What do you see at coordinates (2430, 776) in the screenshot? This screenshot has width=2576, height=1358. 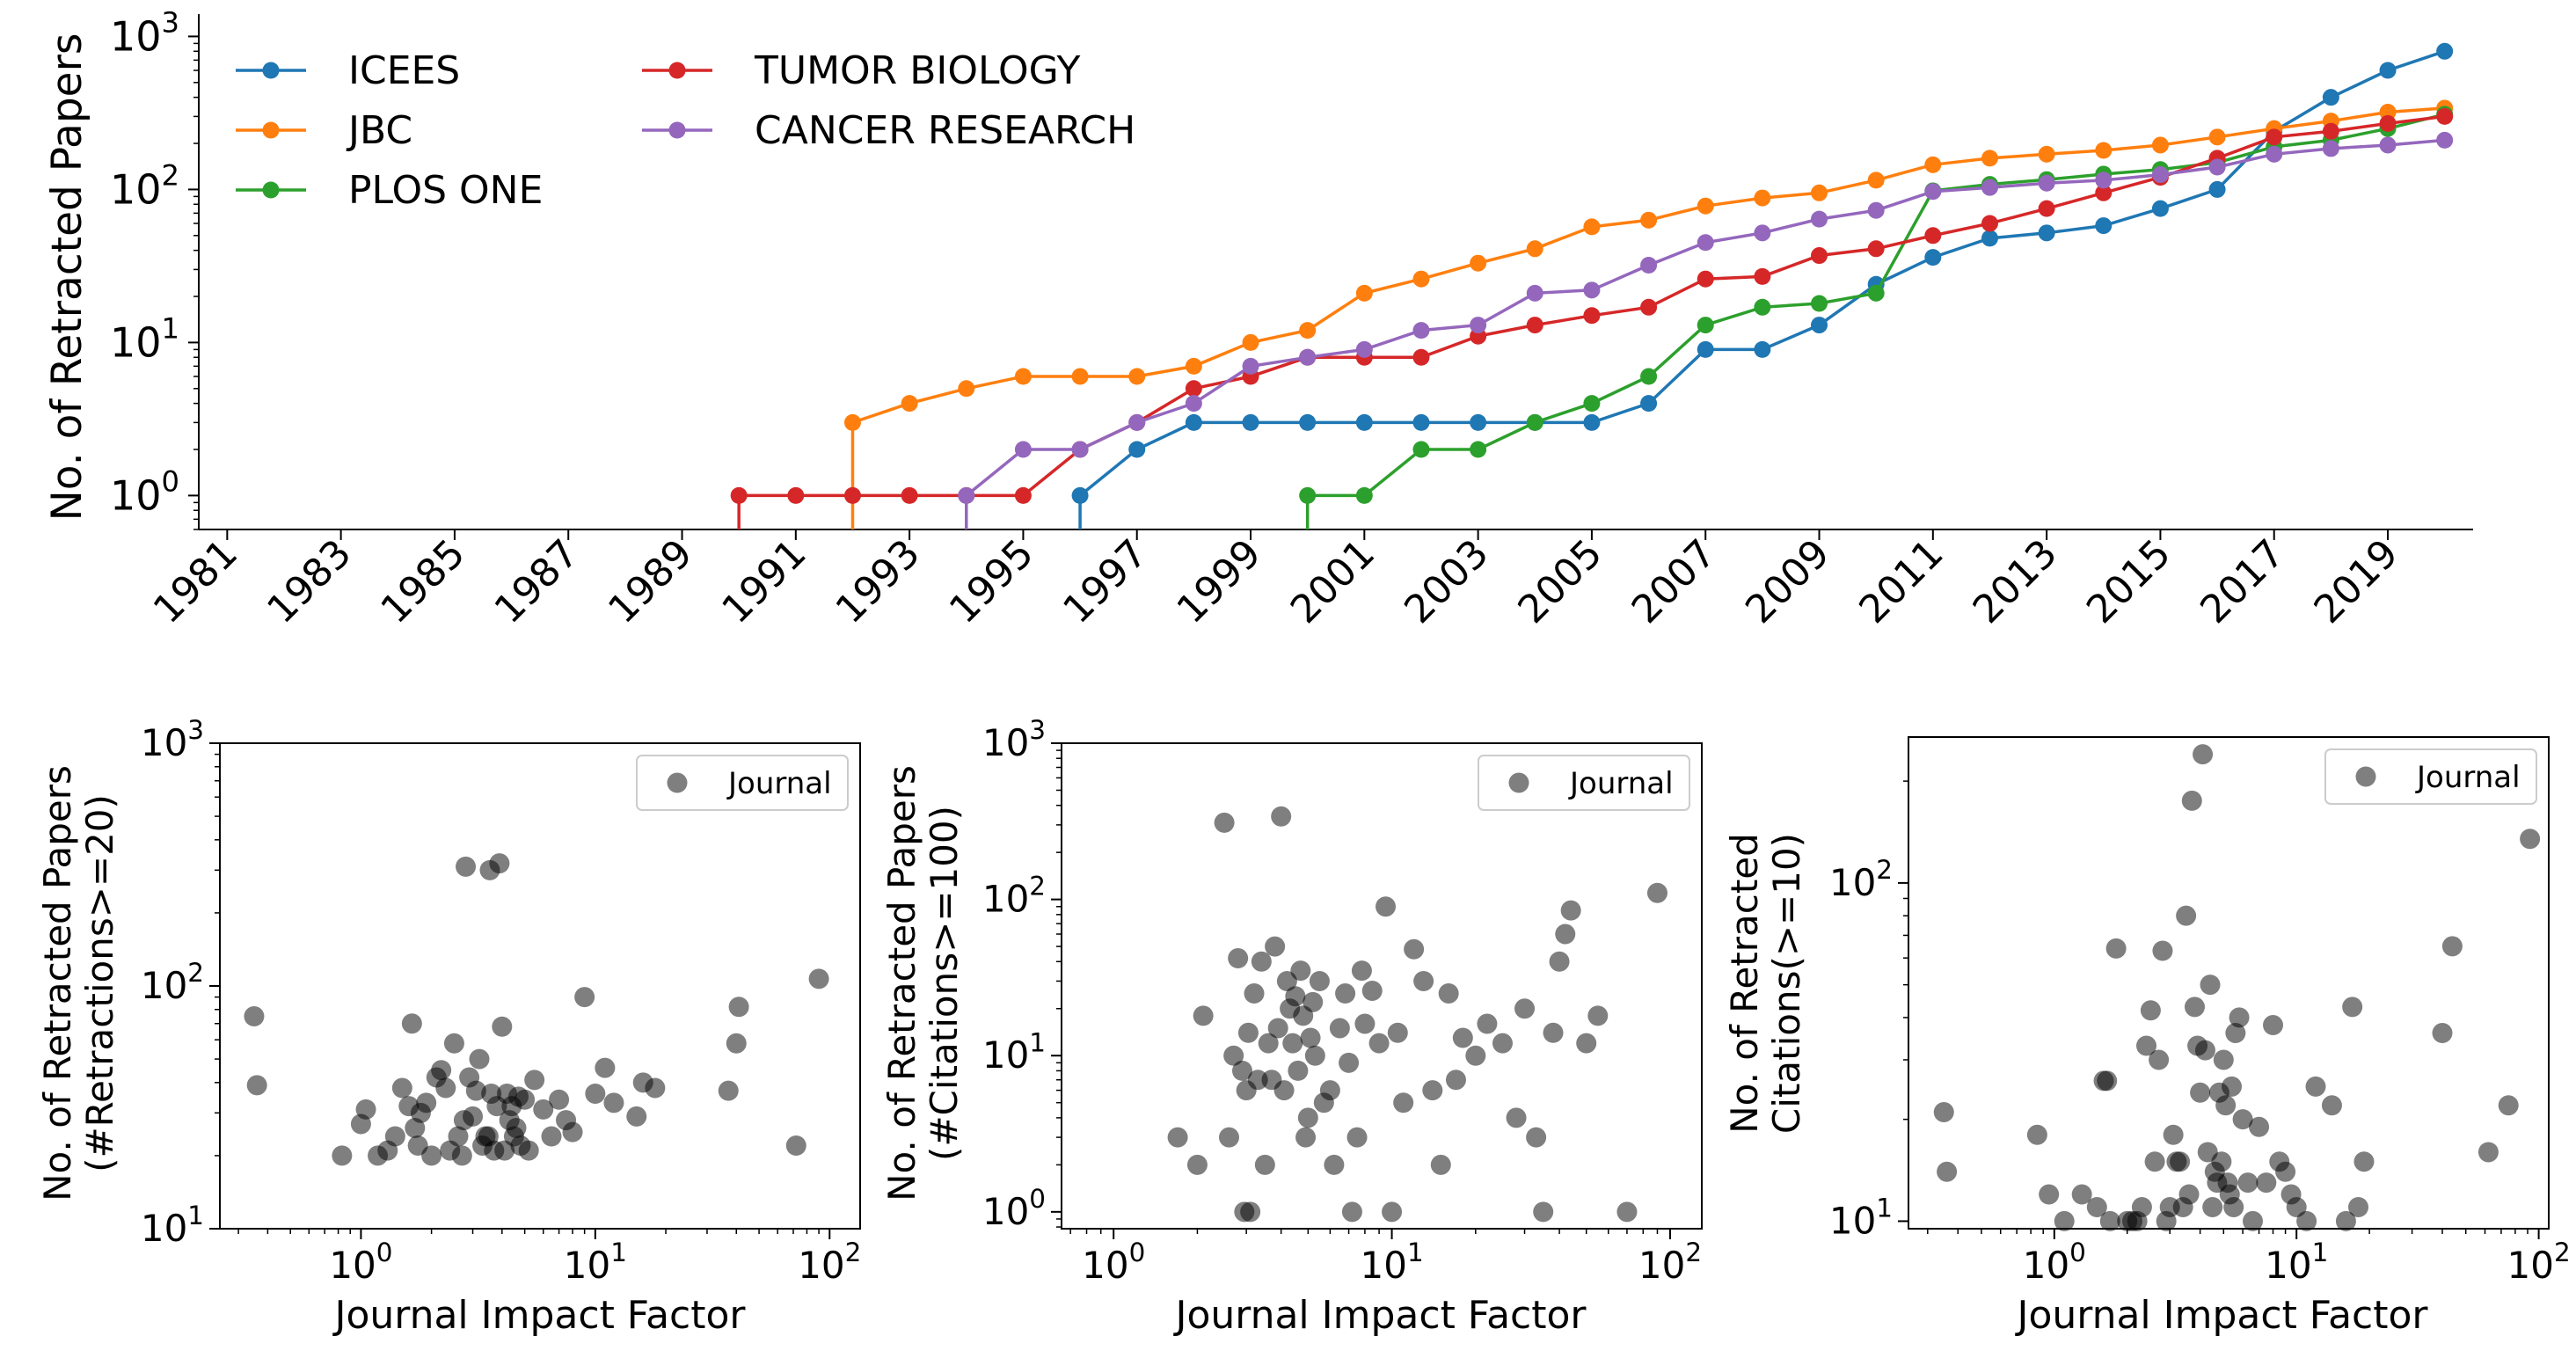 I see `scatter3-legend: Journal` at bounding box center [2430, 776].